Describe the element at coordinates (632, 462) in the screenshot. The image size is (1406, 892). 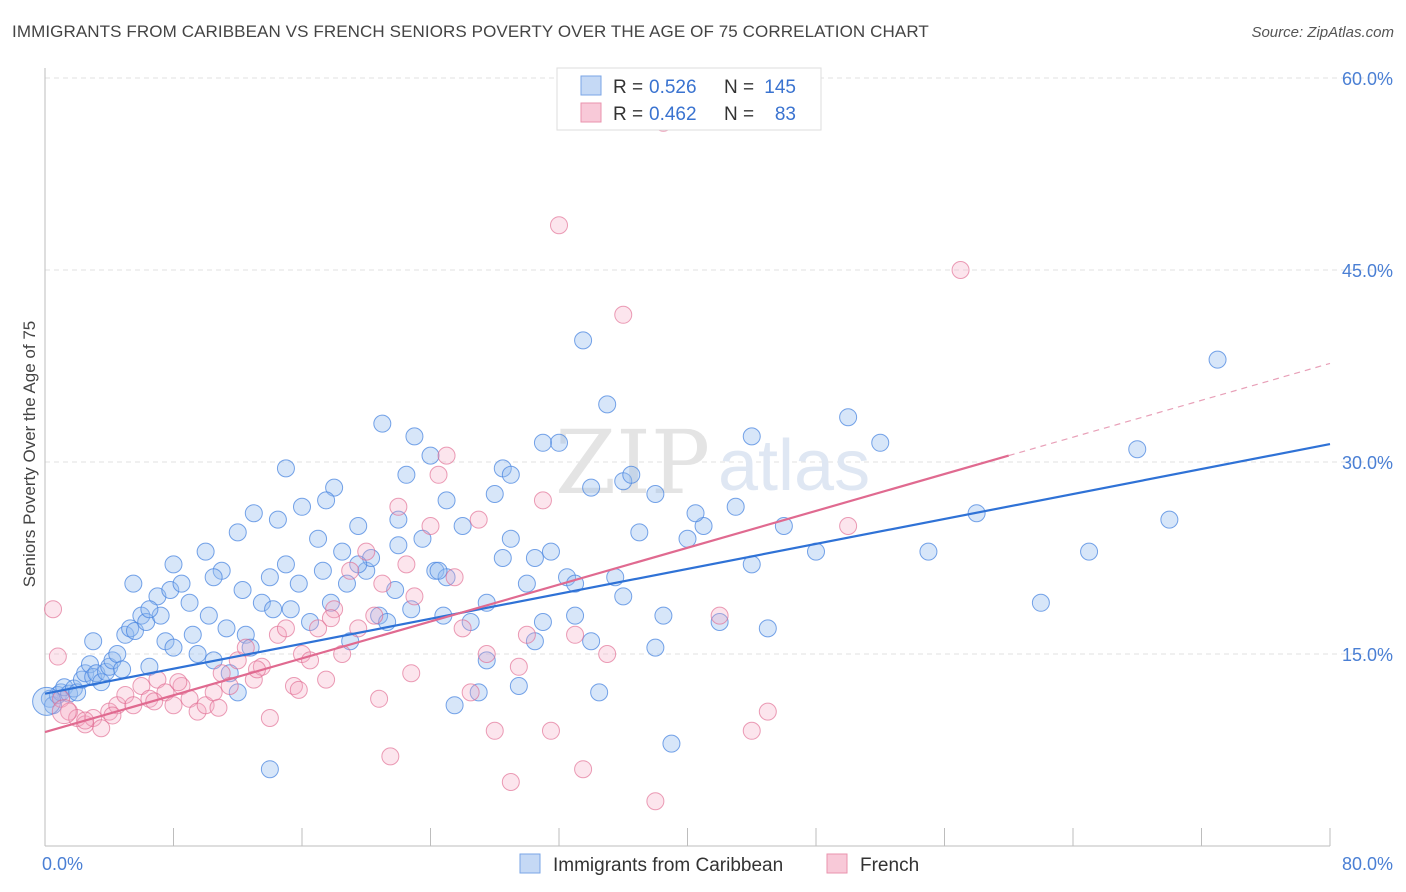
I see `watermark-zip: ZIP` at that location.